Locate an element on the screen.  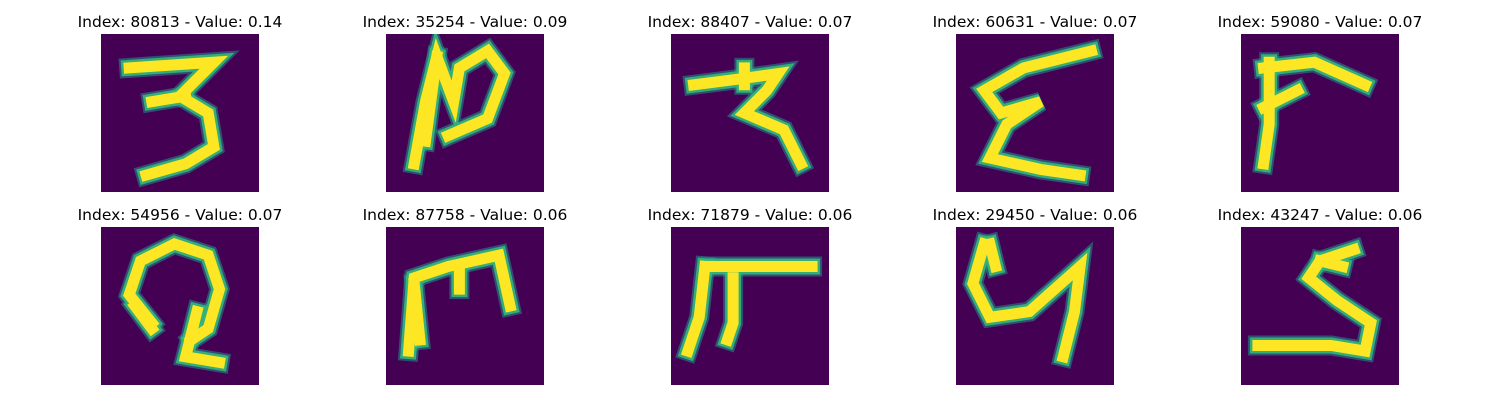
image-panel: Index: 35254 - Value: 0.09 is located at coordinates (465, 102).